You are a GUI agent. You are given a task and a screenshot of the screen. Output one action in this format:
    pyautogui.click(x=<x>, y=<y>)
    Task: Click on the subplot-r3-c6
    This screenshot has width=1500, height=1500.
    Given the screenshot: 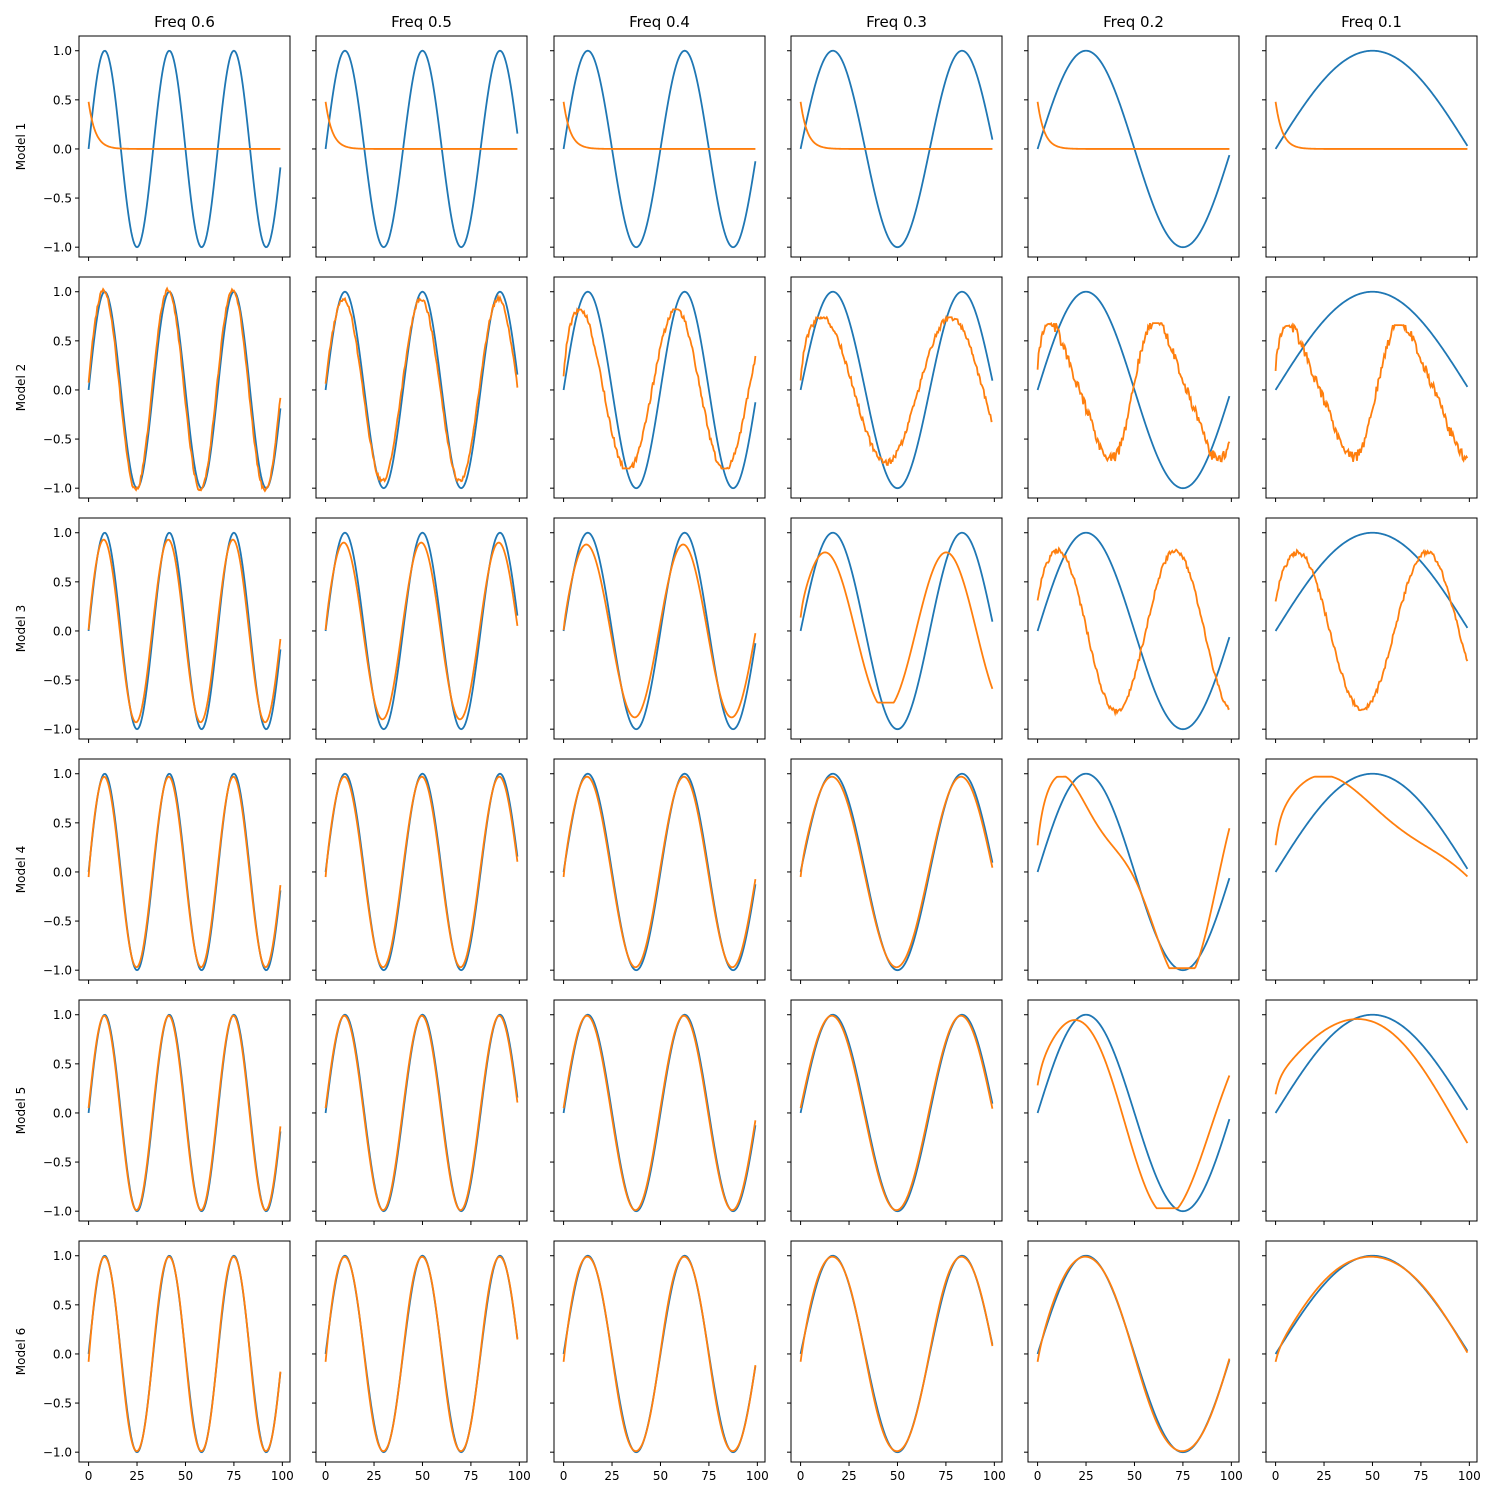 What is the action you would take?
    pyautogui.click(x=1370, y=630)
    